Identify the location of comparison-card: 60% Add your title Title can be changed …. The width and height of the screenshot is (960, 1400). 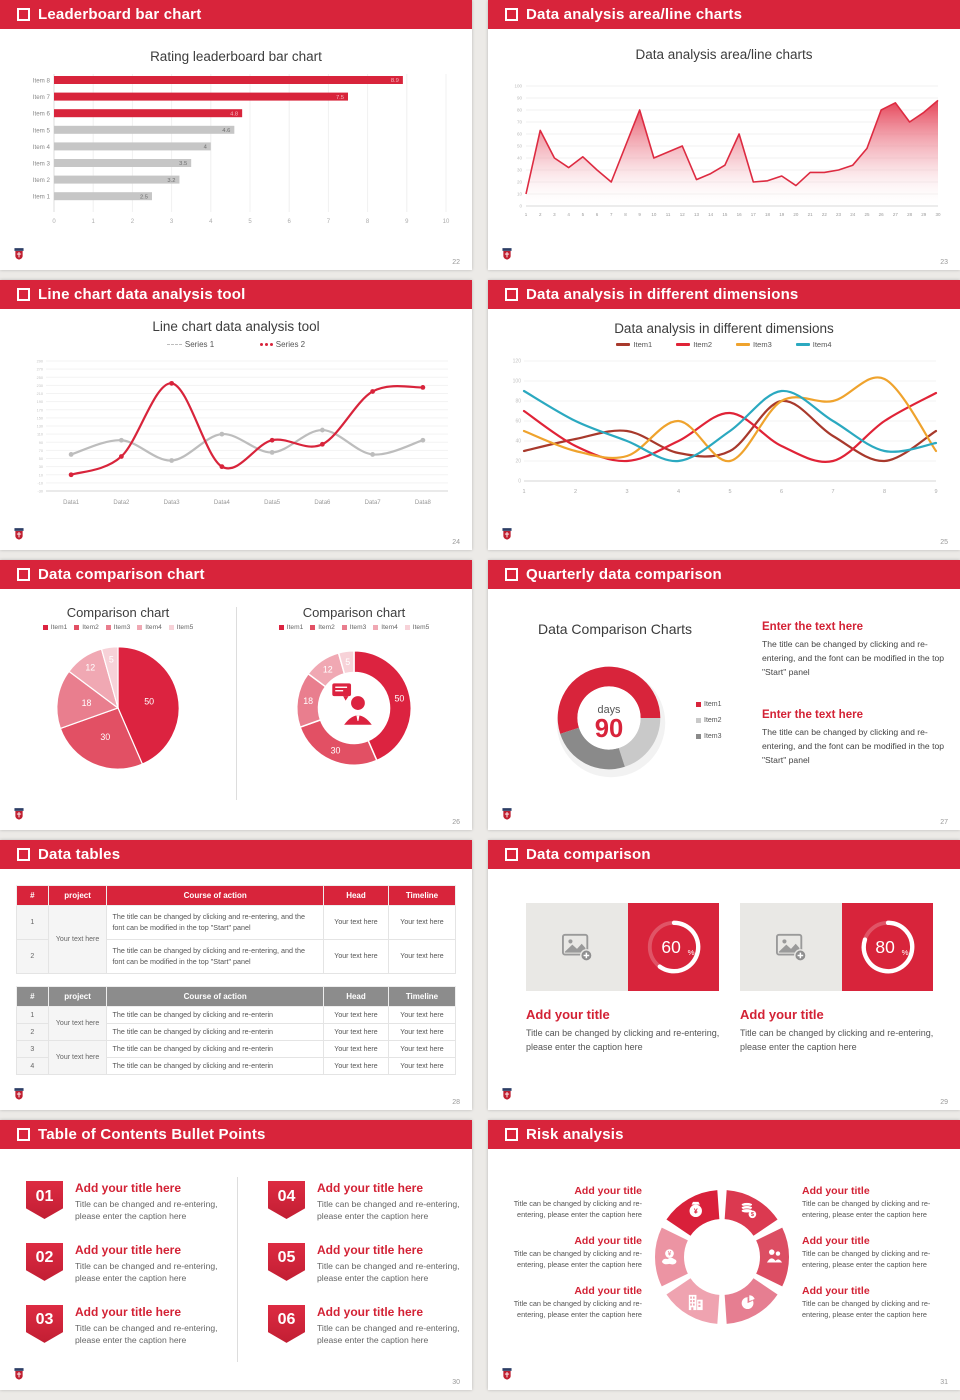
(626, 979).